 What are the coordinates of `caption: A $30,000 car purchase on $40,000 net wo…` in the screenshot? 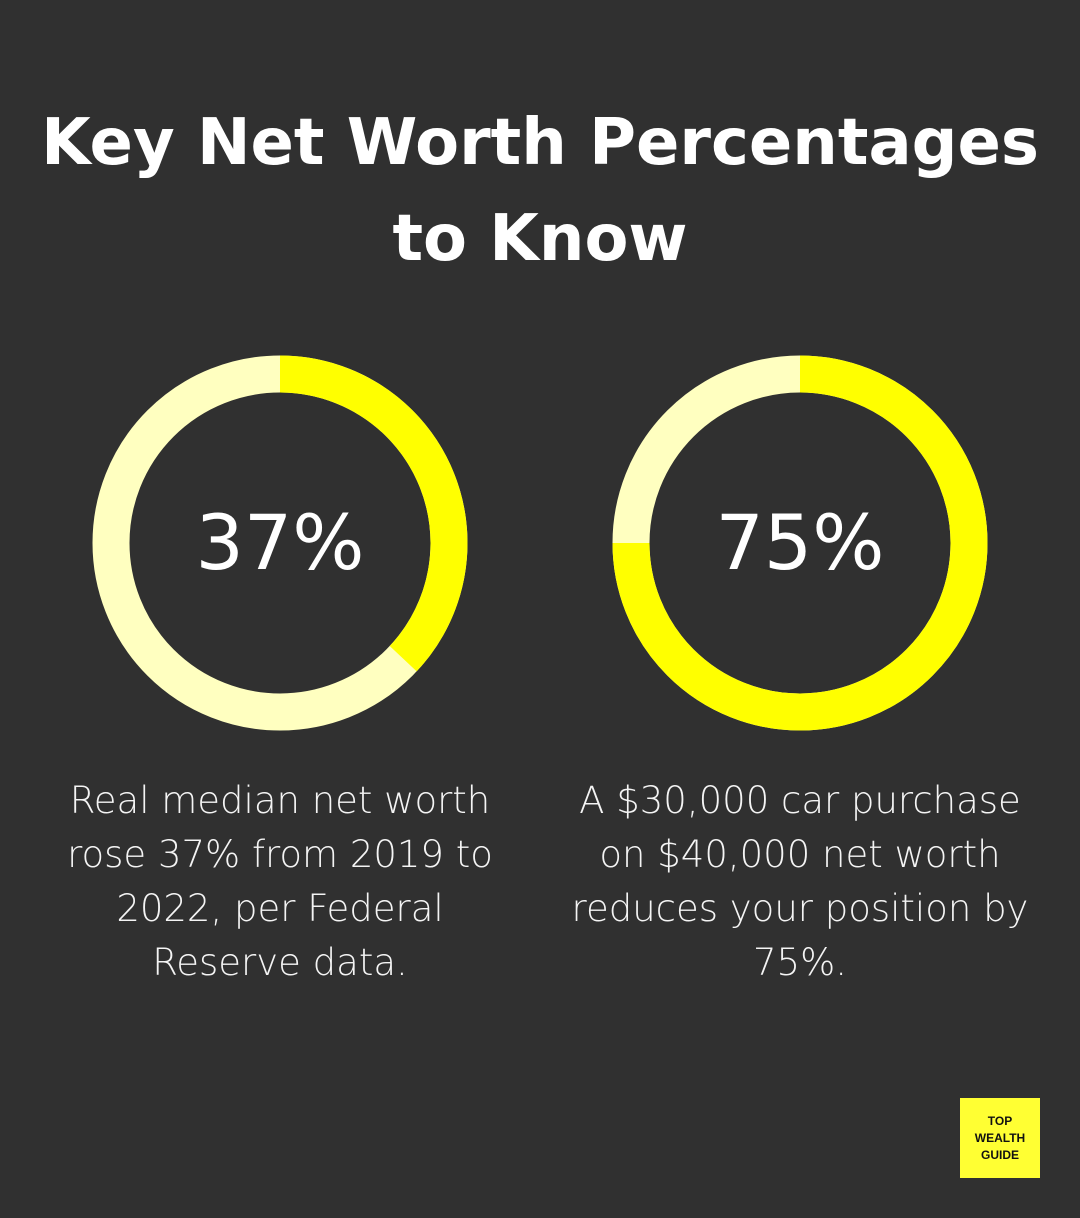 It's located at (800, 881).